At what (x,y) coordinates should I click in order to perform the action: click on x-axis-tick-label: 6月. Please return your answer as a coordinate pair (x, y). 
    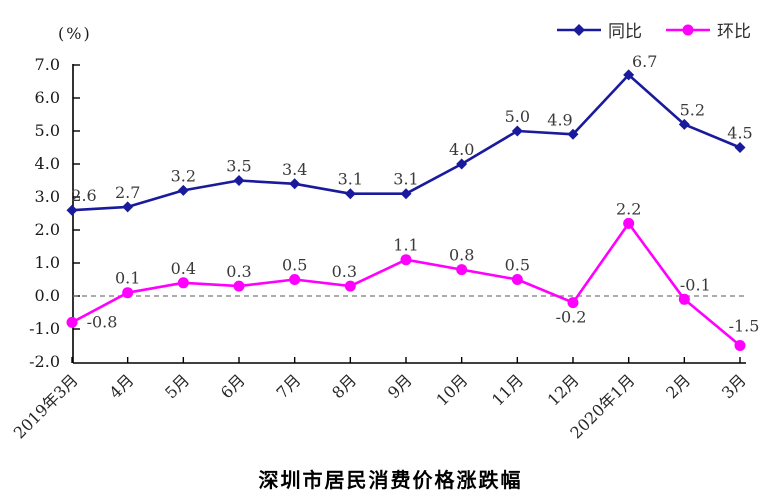
    Looking at the image, I should click on (233, 386).